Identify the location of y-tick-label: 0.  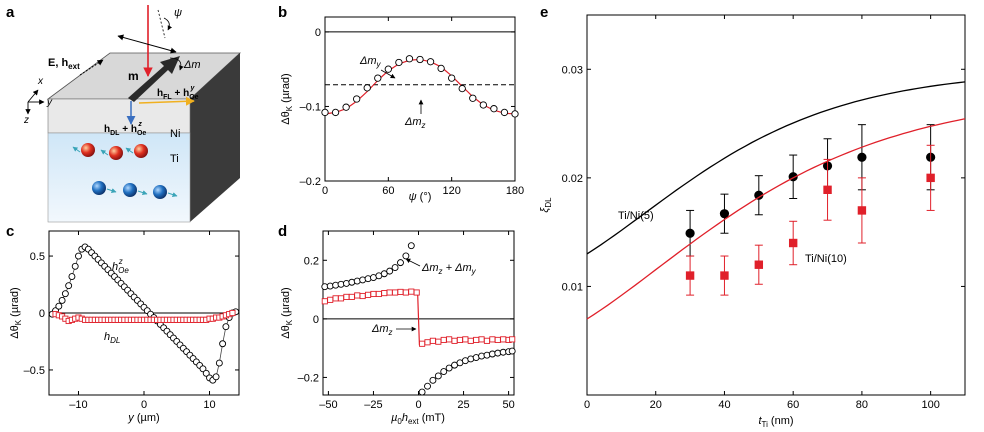
(318, 33).